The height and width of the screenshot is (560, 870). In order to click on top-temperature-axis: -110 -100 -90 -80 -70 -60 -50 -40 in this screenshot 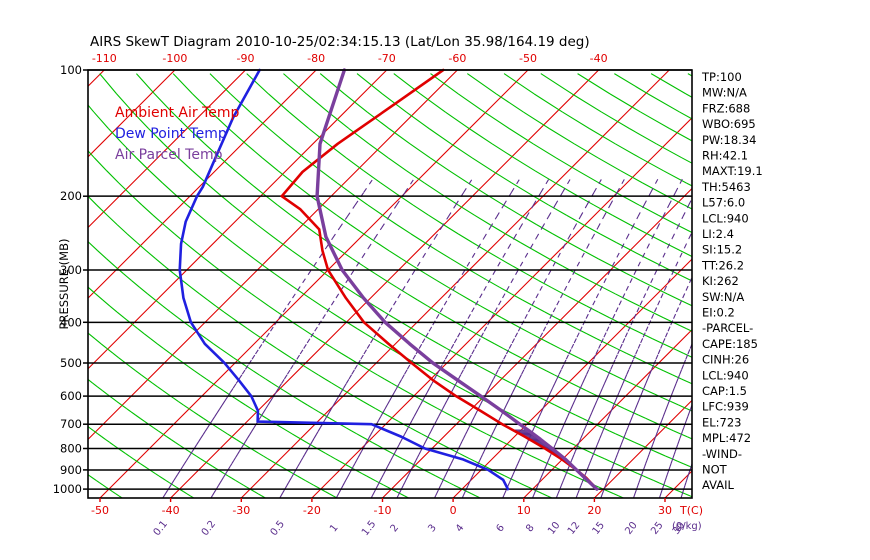, I will do `click(350, 58)`.